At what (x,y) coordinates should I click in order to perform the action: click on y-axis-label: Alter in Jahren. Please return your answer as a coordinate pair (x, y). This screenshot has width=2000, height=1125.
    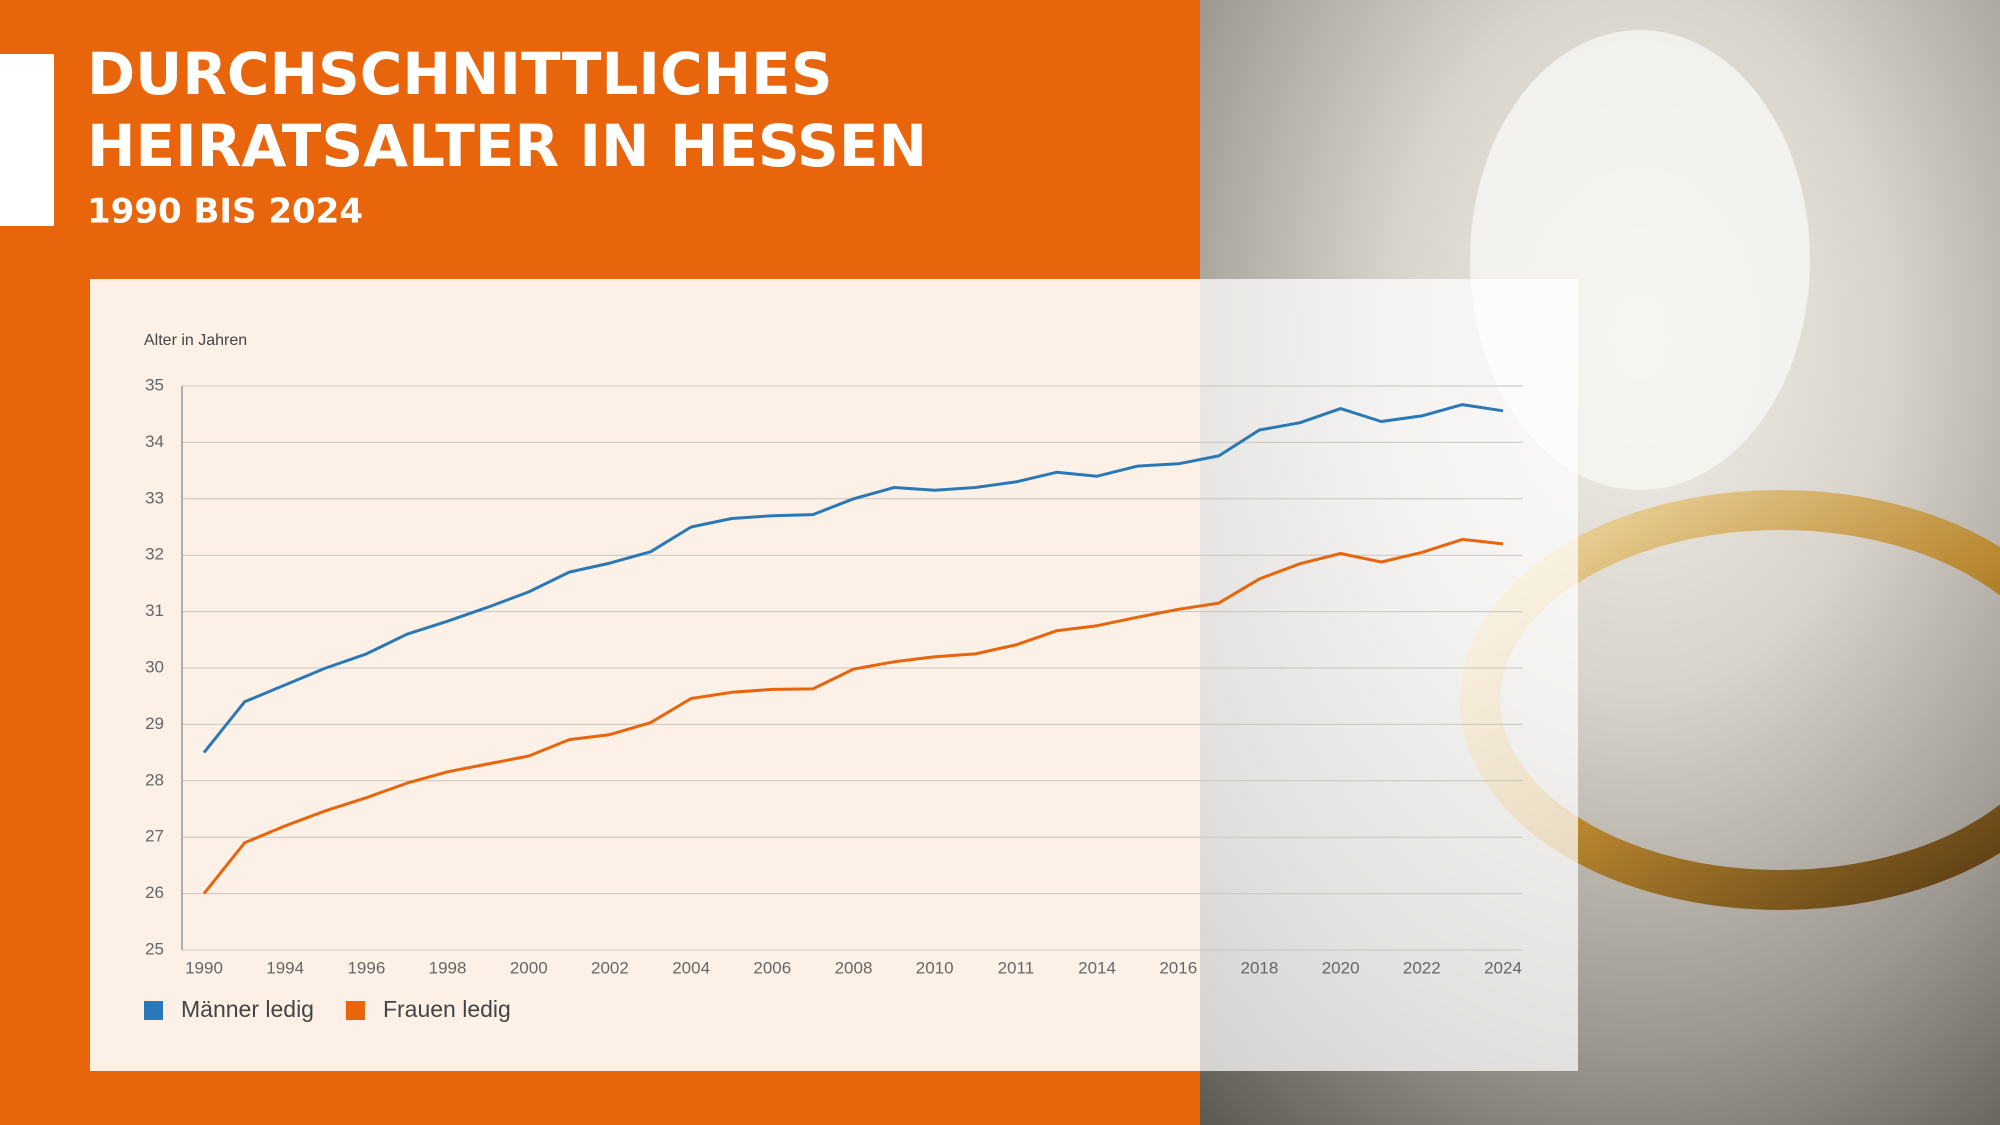
    Looking at the image, I should click on (195, 340).